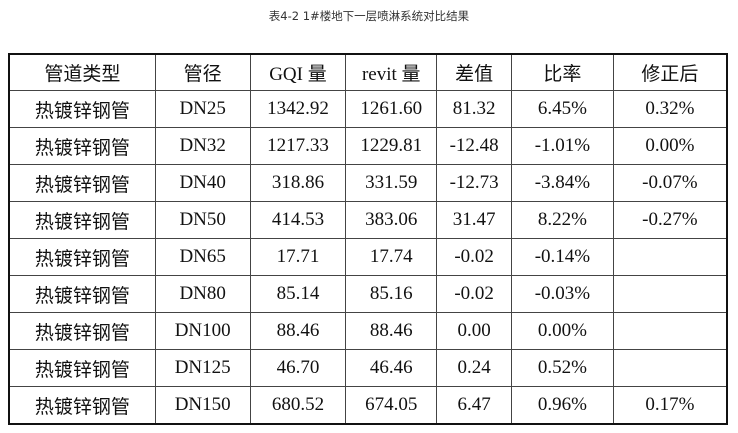 The height and width of the screenshot is (433, 738). I want to click on cell-revit-qty: 46.46, so click(391, 368).